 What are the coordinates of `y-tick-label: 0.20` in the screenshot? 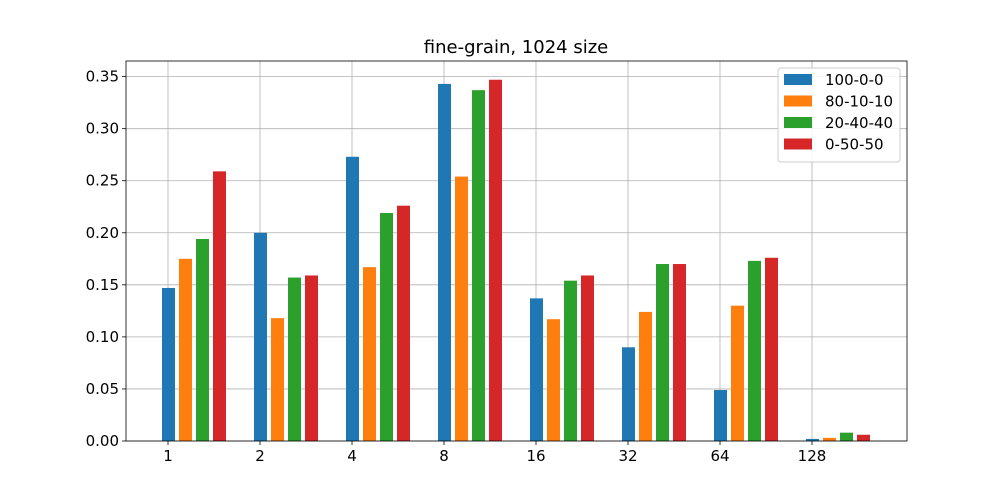 It's located at (102, 233).